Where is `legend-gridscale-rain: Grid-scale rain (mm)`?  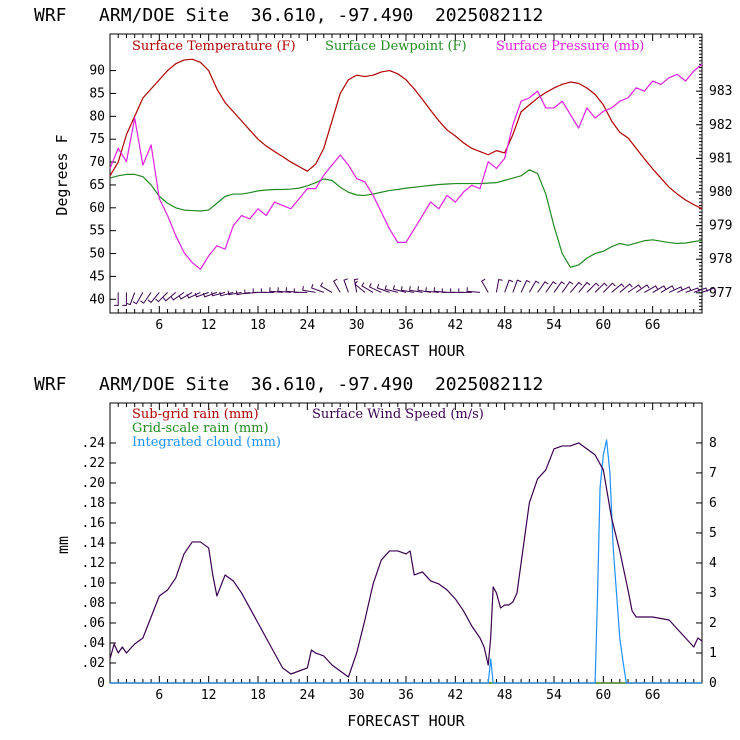 legend-gridscale-rain: Grid-scale rain (mm) is located at coordinates (200, 428).